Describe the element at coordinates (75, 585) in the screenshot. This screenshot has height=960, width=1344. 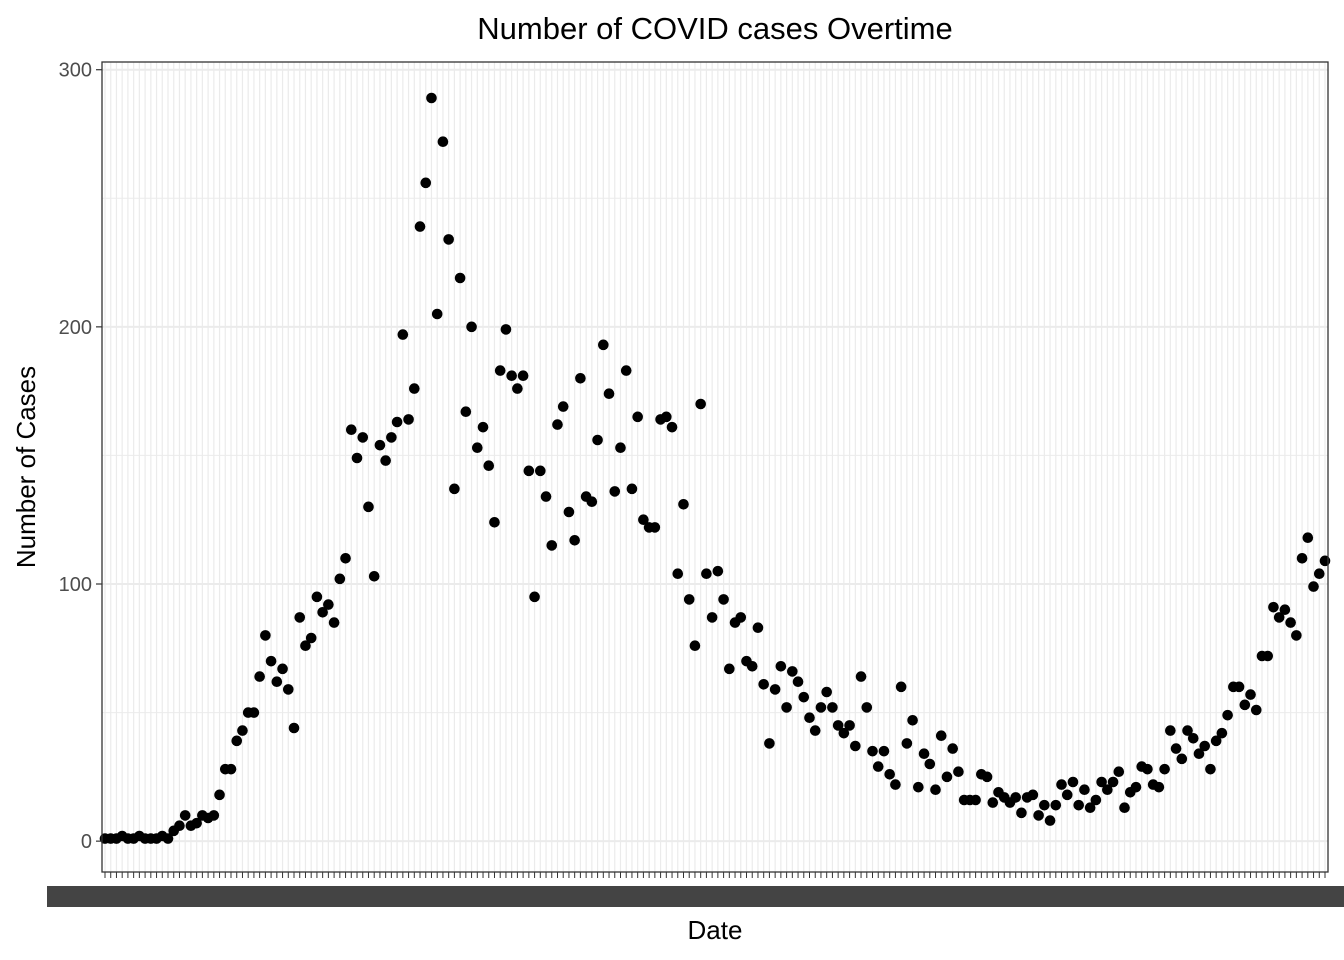
I see `y-tick-label: 100` at that location.